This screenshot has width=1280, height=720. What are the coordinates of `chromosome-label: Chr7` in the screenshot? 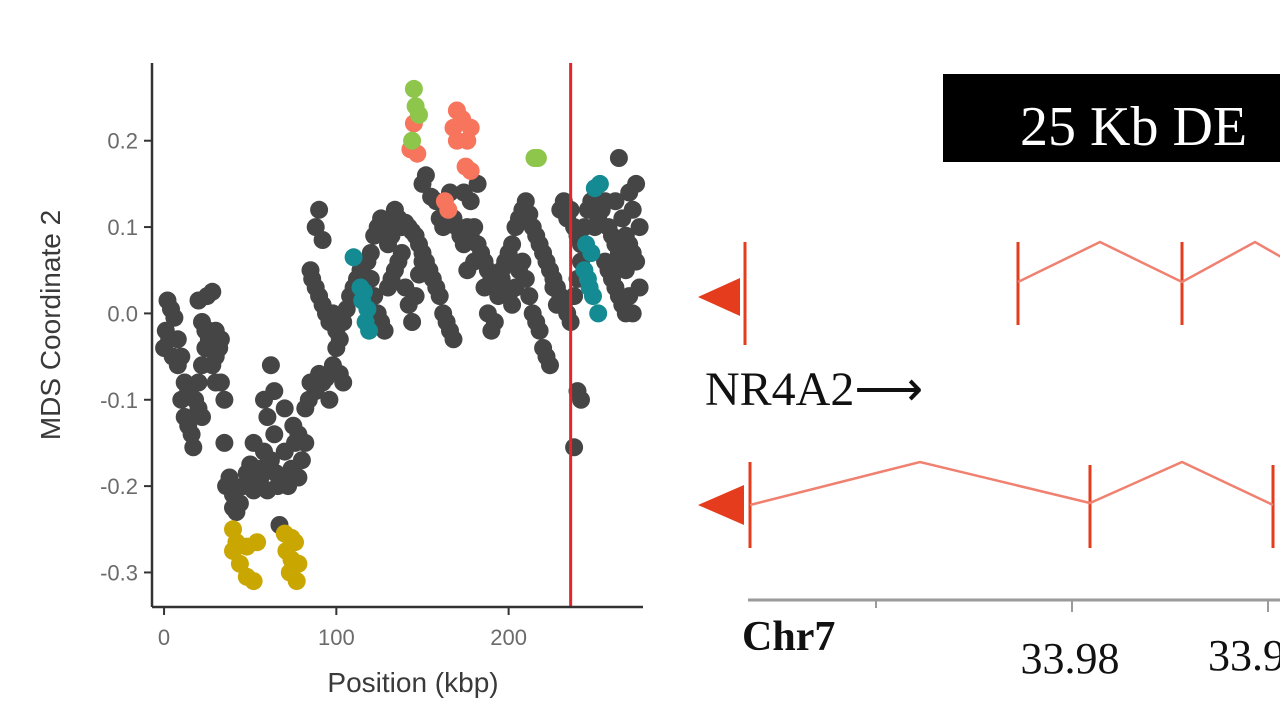 It's located at (788, 637).